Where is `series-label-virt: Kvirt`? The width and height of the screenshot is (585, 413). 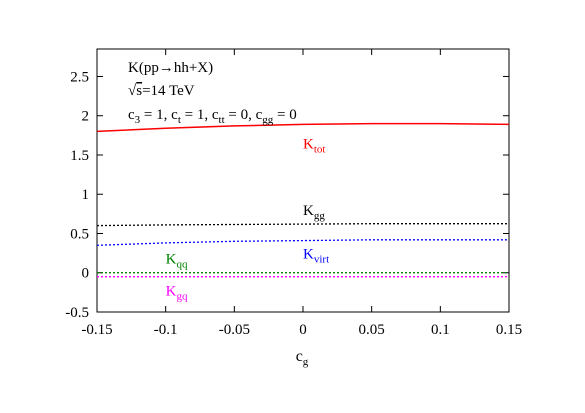
series-label-virt: Kvirt is located at coordinates (316, 256).